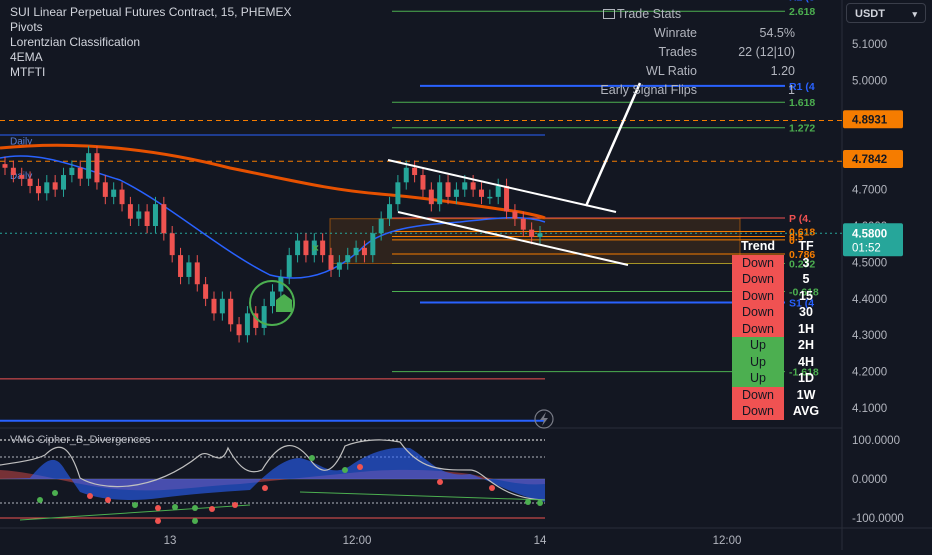  What do you see at coordinates (272, 303) in the screenshot?
I see `annotation-circle` at bounding box center [272, 303].